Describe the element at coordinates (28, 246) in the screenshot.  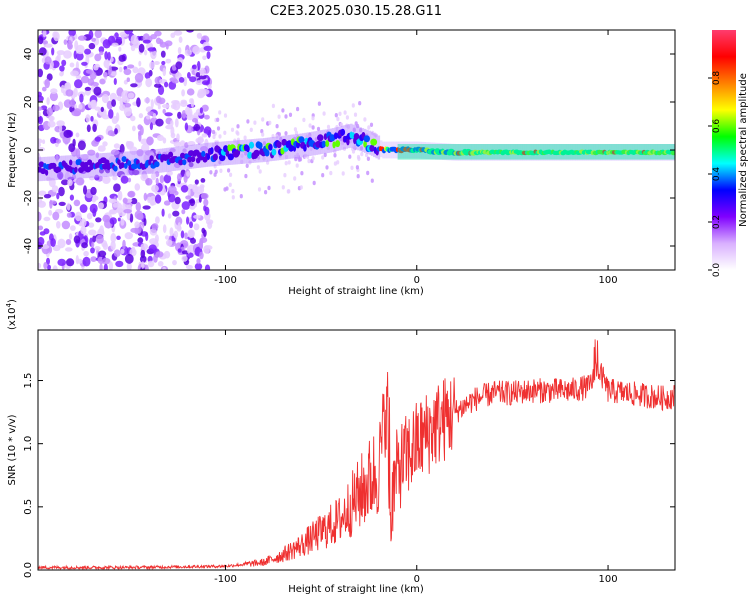
I see `heatmap-y-tick-label: -40` at that location.